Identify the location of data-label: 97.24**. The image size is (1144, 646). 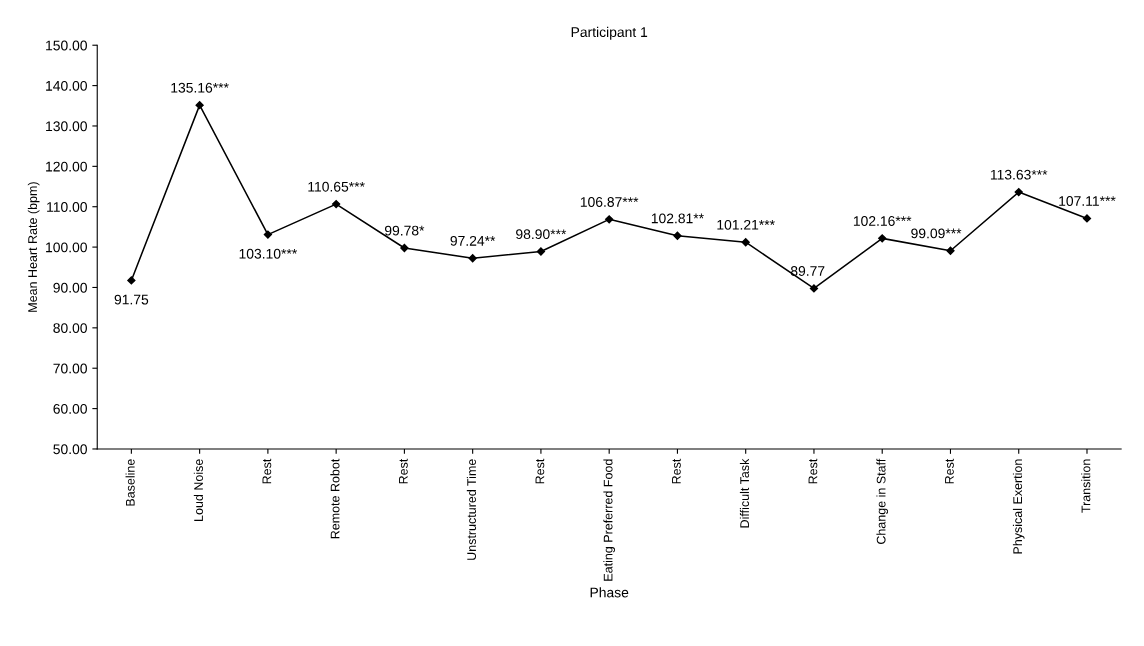
(473, 240).